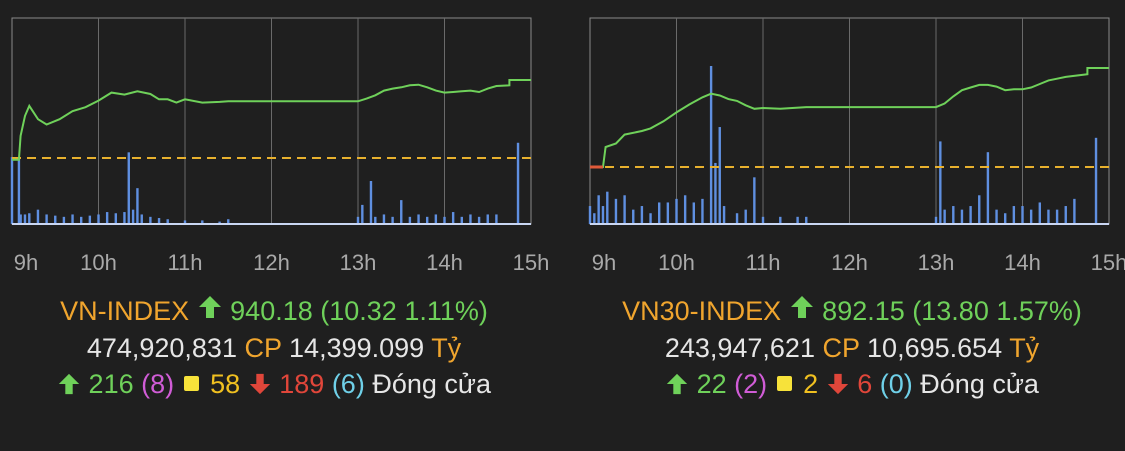 Image resolution: width=1125 pixels, height=451 pixels. Describe the element at coordinates (838, 384) in the screenshot. I see `arrow-down-icon` at that location.